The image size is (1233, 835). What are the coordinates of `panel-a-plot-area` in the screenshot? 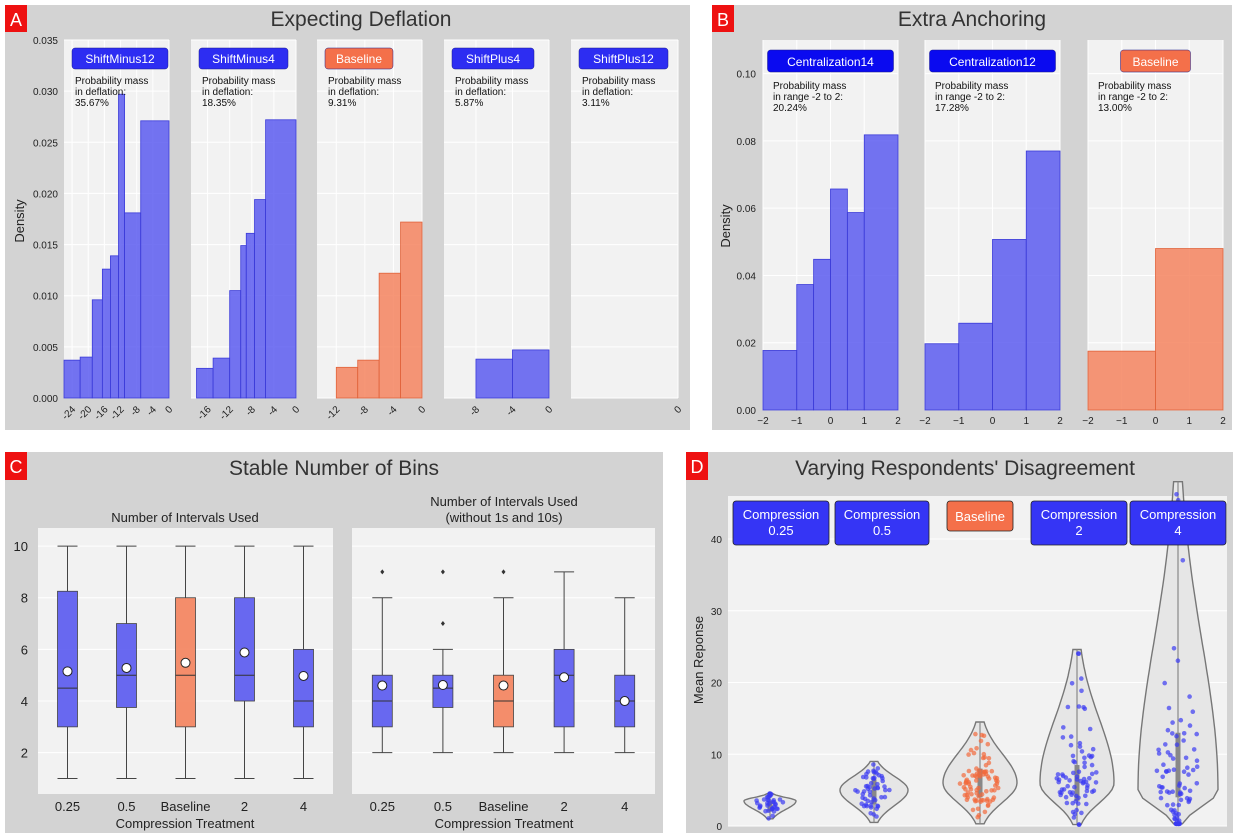 It's located at (496, 219).